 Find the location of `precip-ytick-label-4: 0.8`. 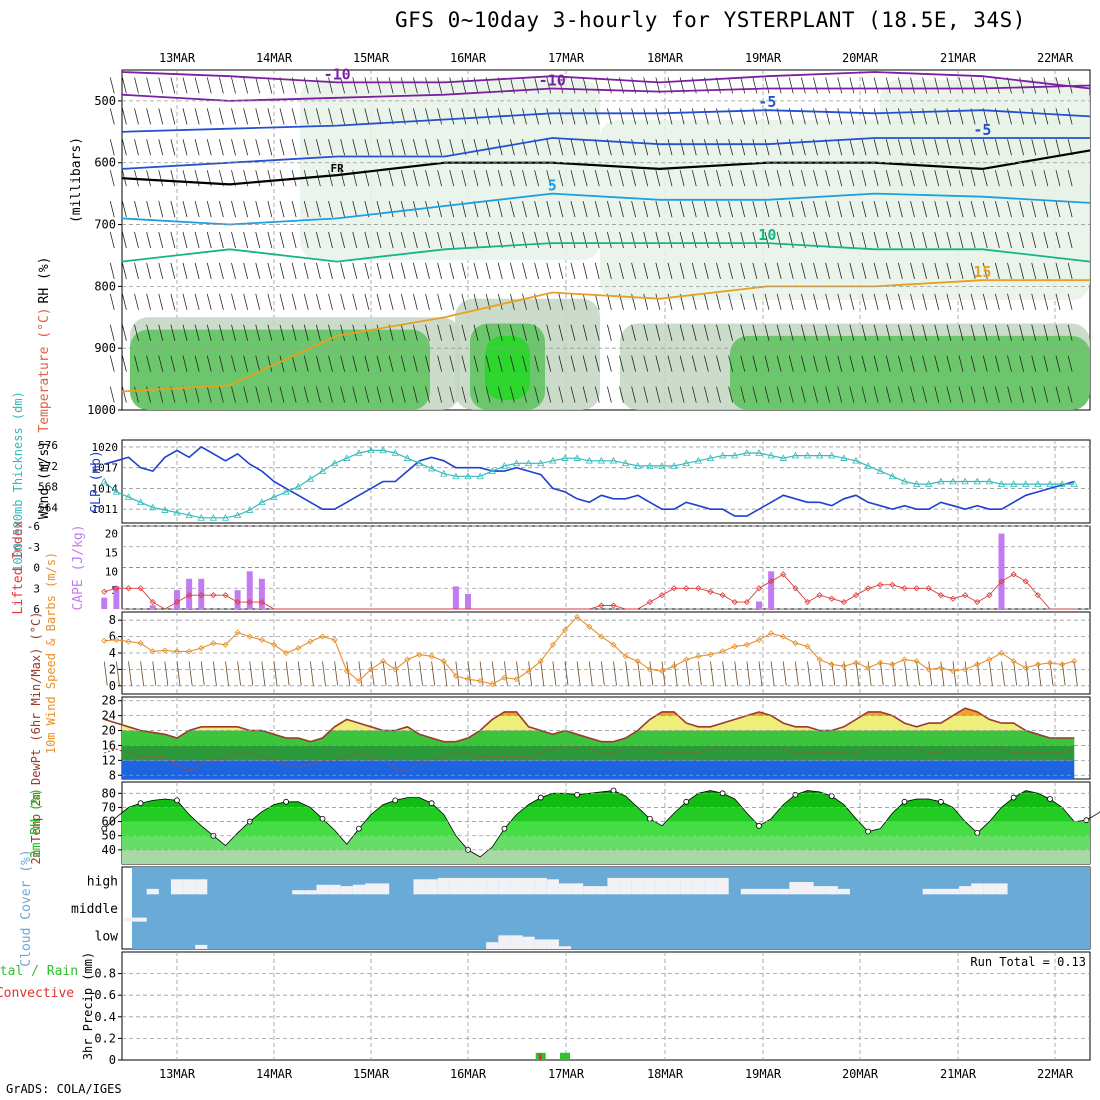

precip-ytick-label-4: 0.8 is located at coordinates (105, 974).